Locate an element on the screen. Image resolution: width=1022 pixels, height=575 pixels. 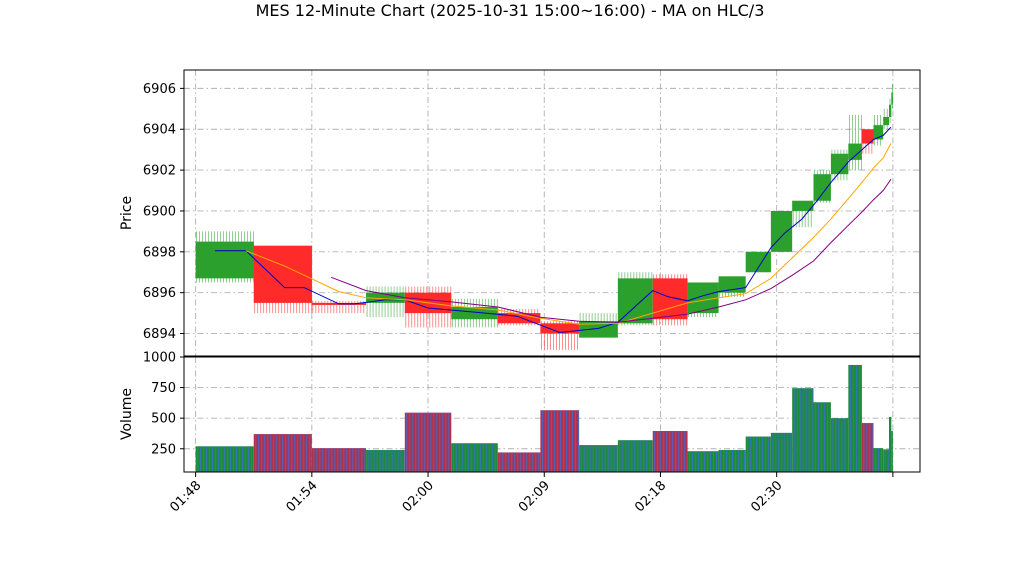
price-tick-label: 6894 is located at coordinates (159, 334).